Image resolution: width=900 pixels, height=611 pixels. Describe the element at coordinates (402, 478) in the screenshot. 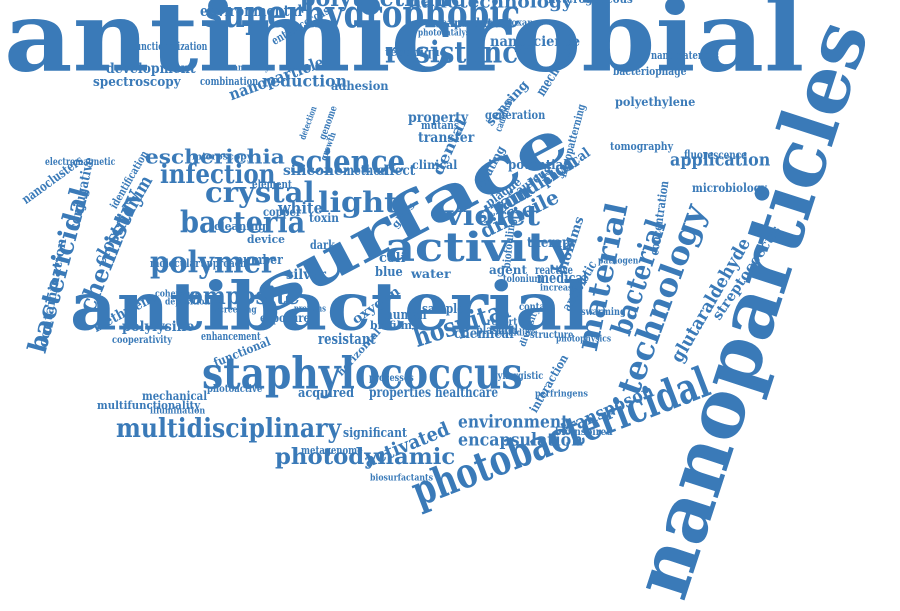

I see `word-biosurfactants: biosurfactants` at that location.